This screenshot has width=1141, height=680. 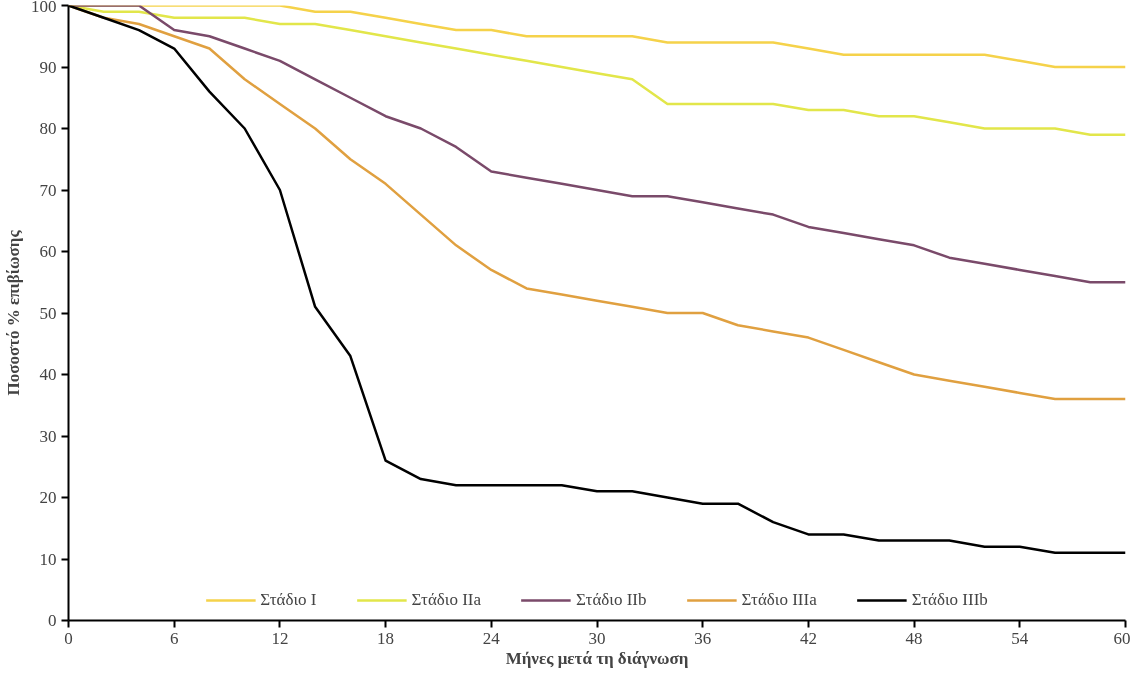 What do you see at coordinates (597, 638) in the screenshot?
I see `x-tick-label: 30` at bounding box center [597, 638].